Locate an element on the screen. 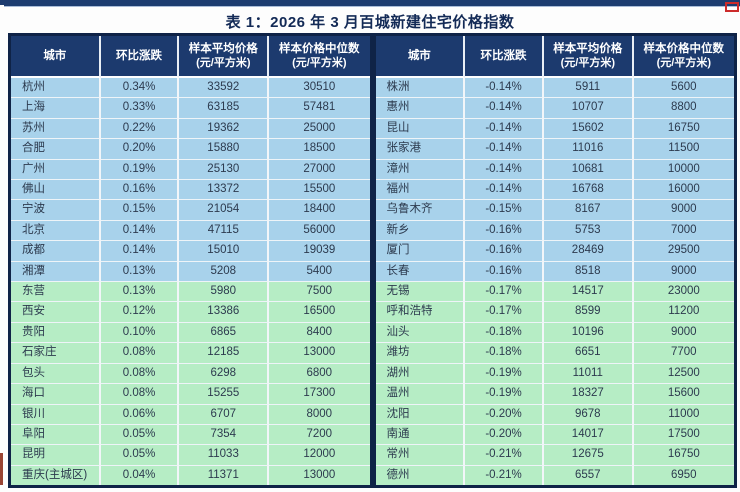  avg-price-cell: 5911 is located at coordinates (588, 88).